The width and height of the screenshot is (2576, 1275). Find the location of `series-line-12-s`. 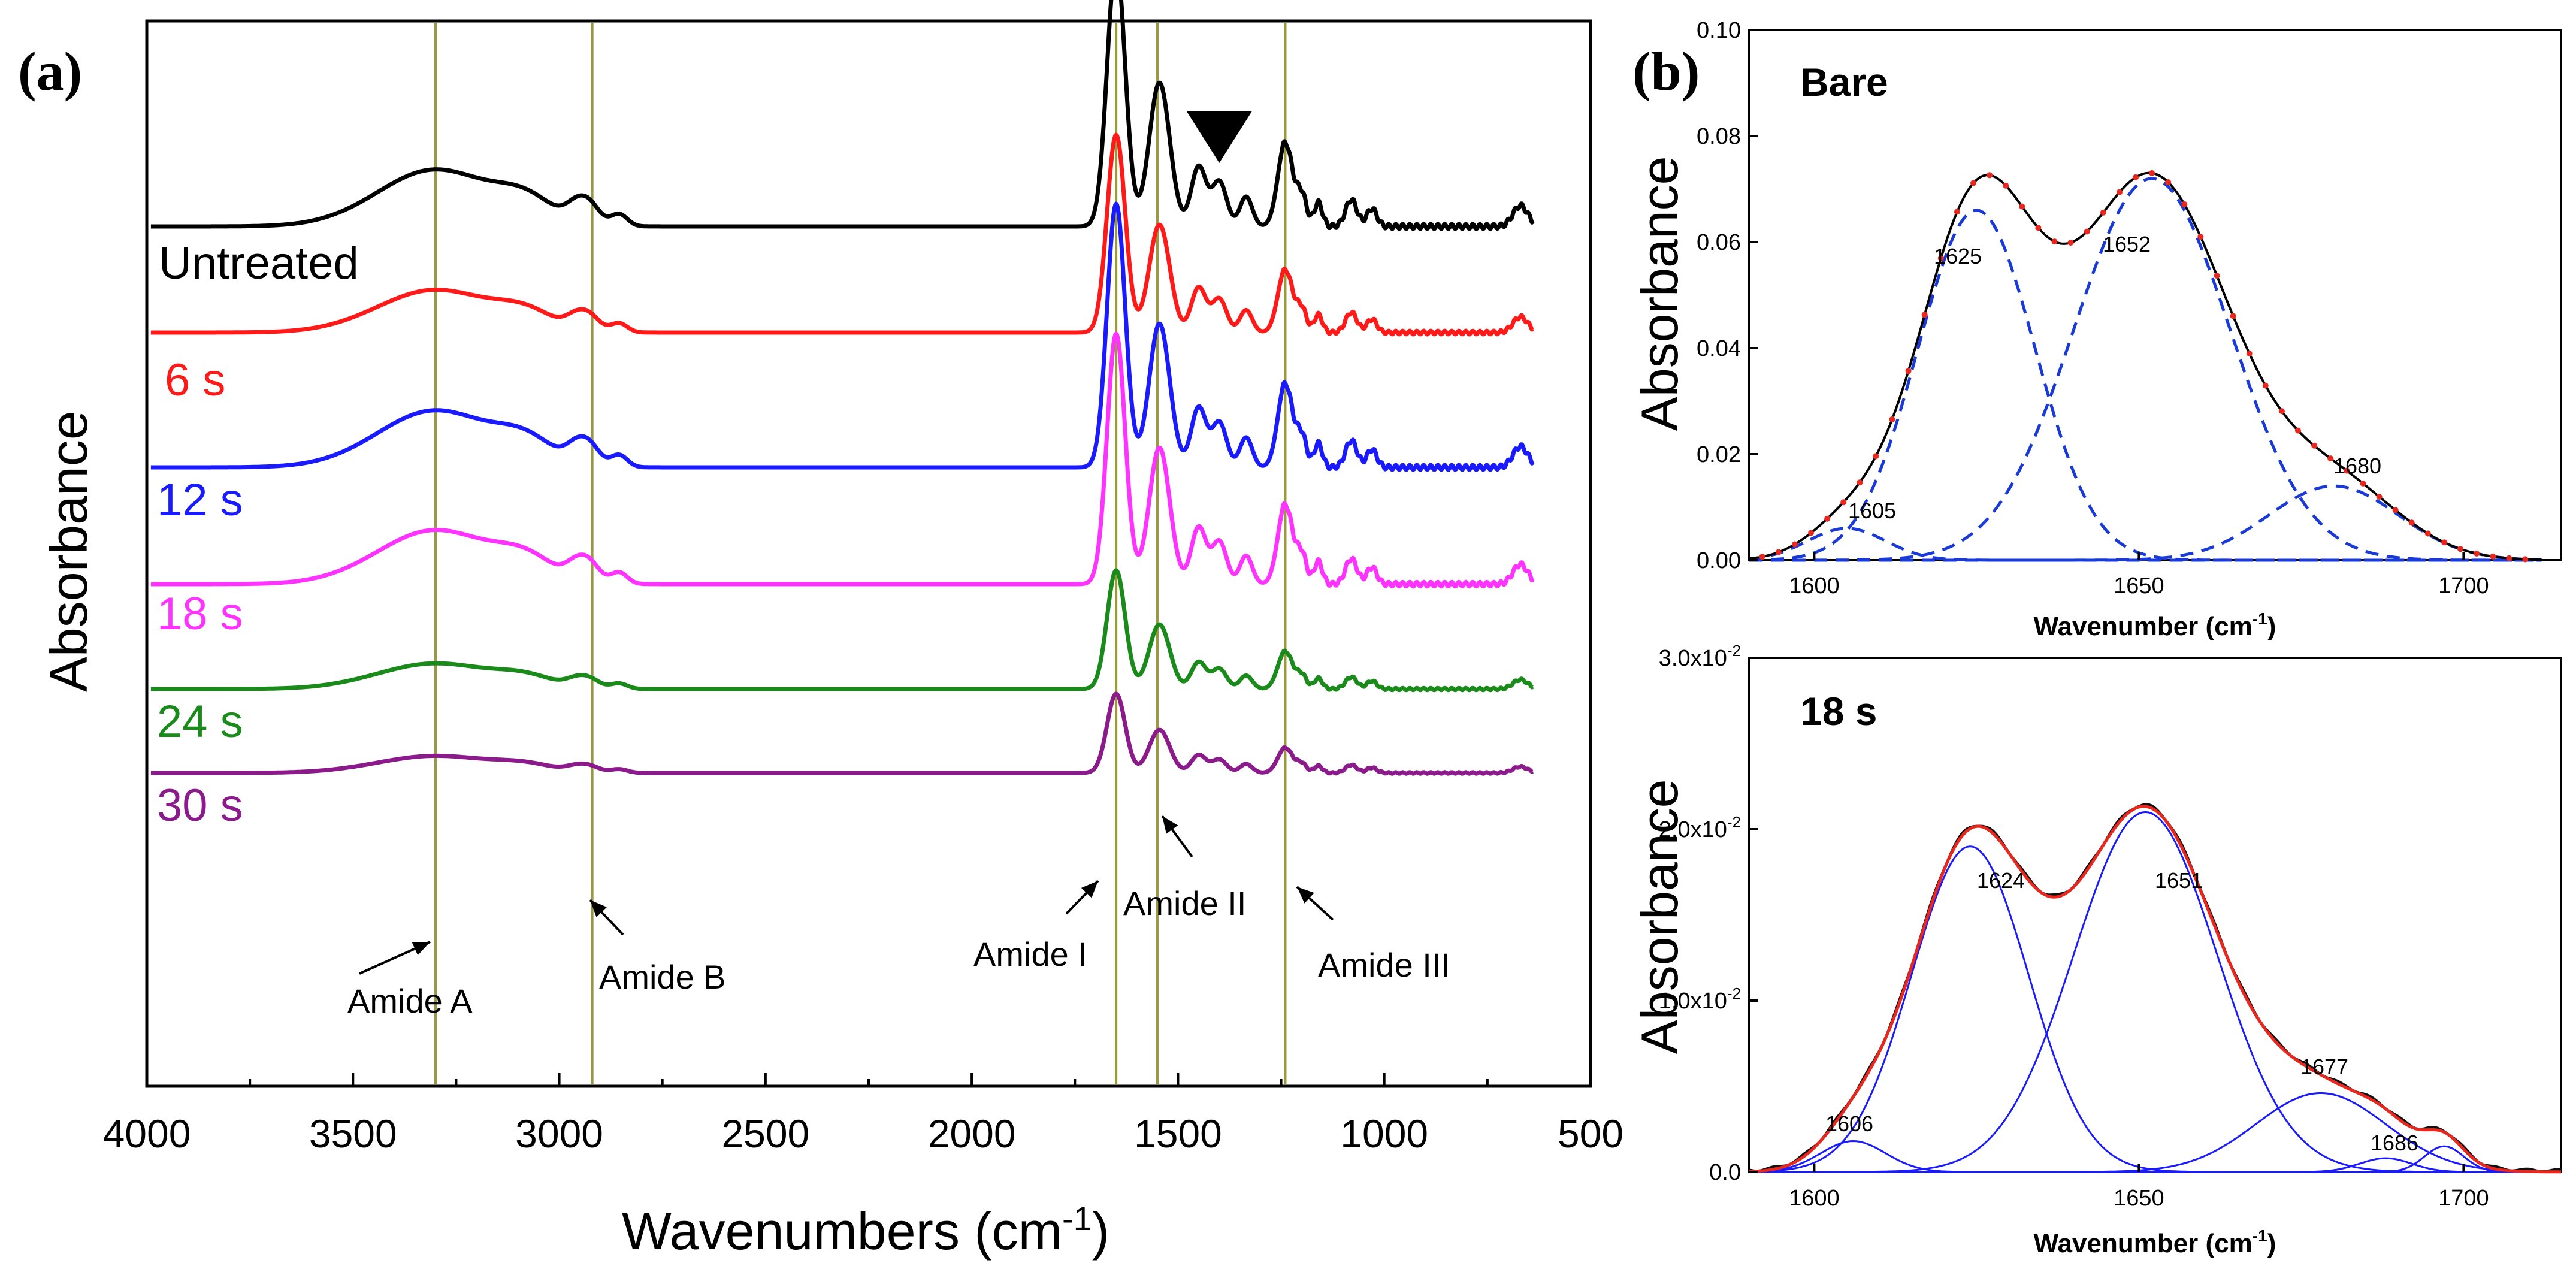

series-line-12-s is located at coordinates (842, 336).